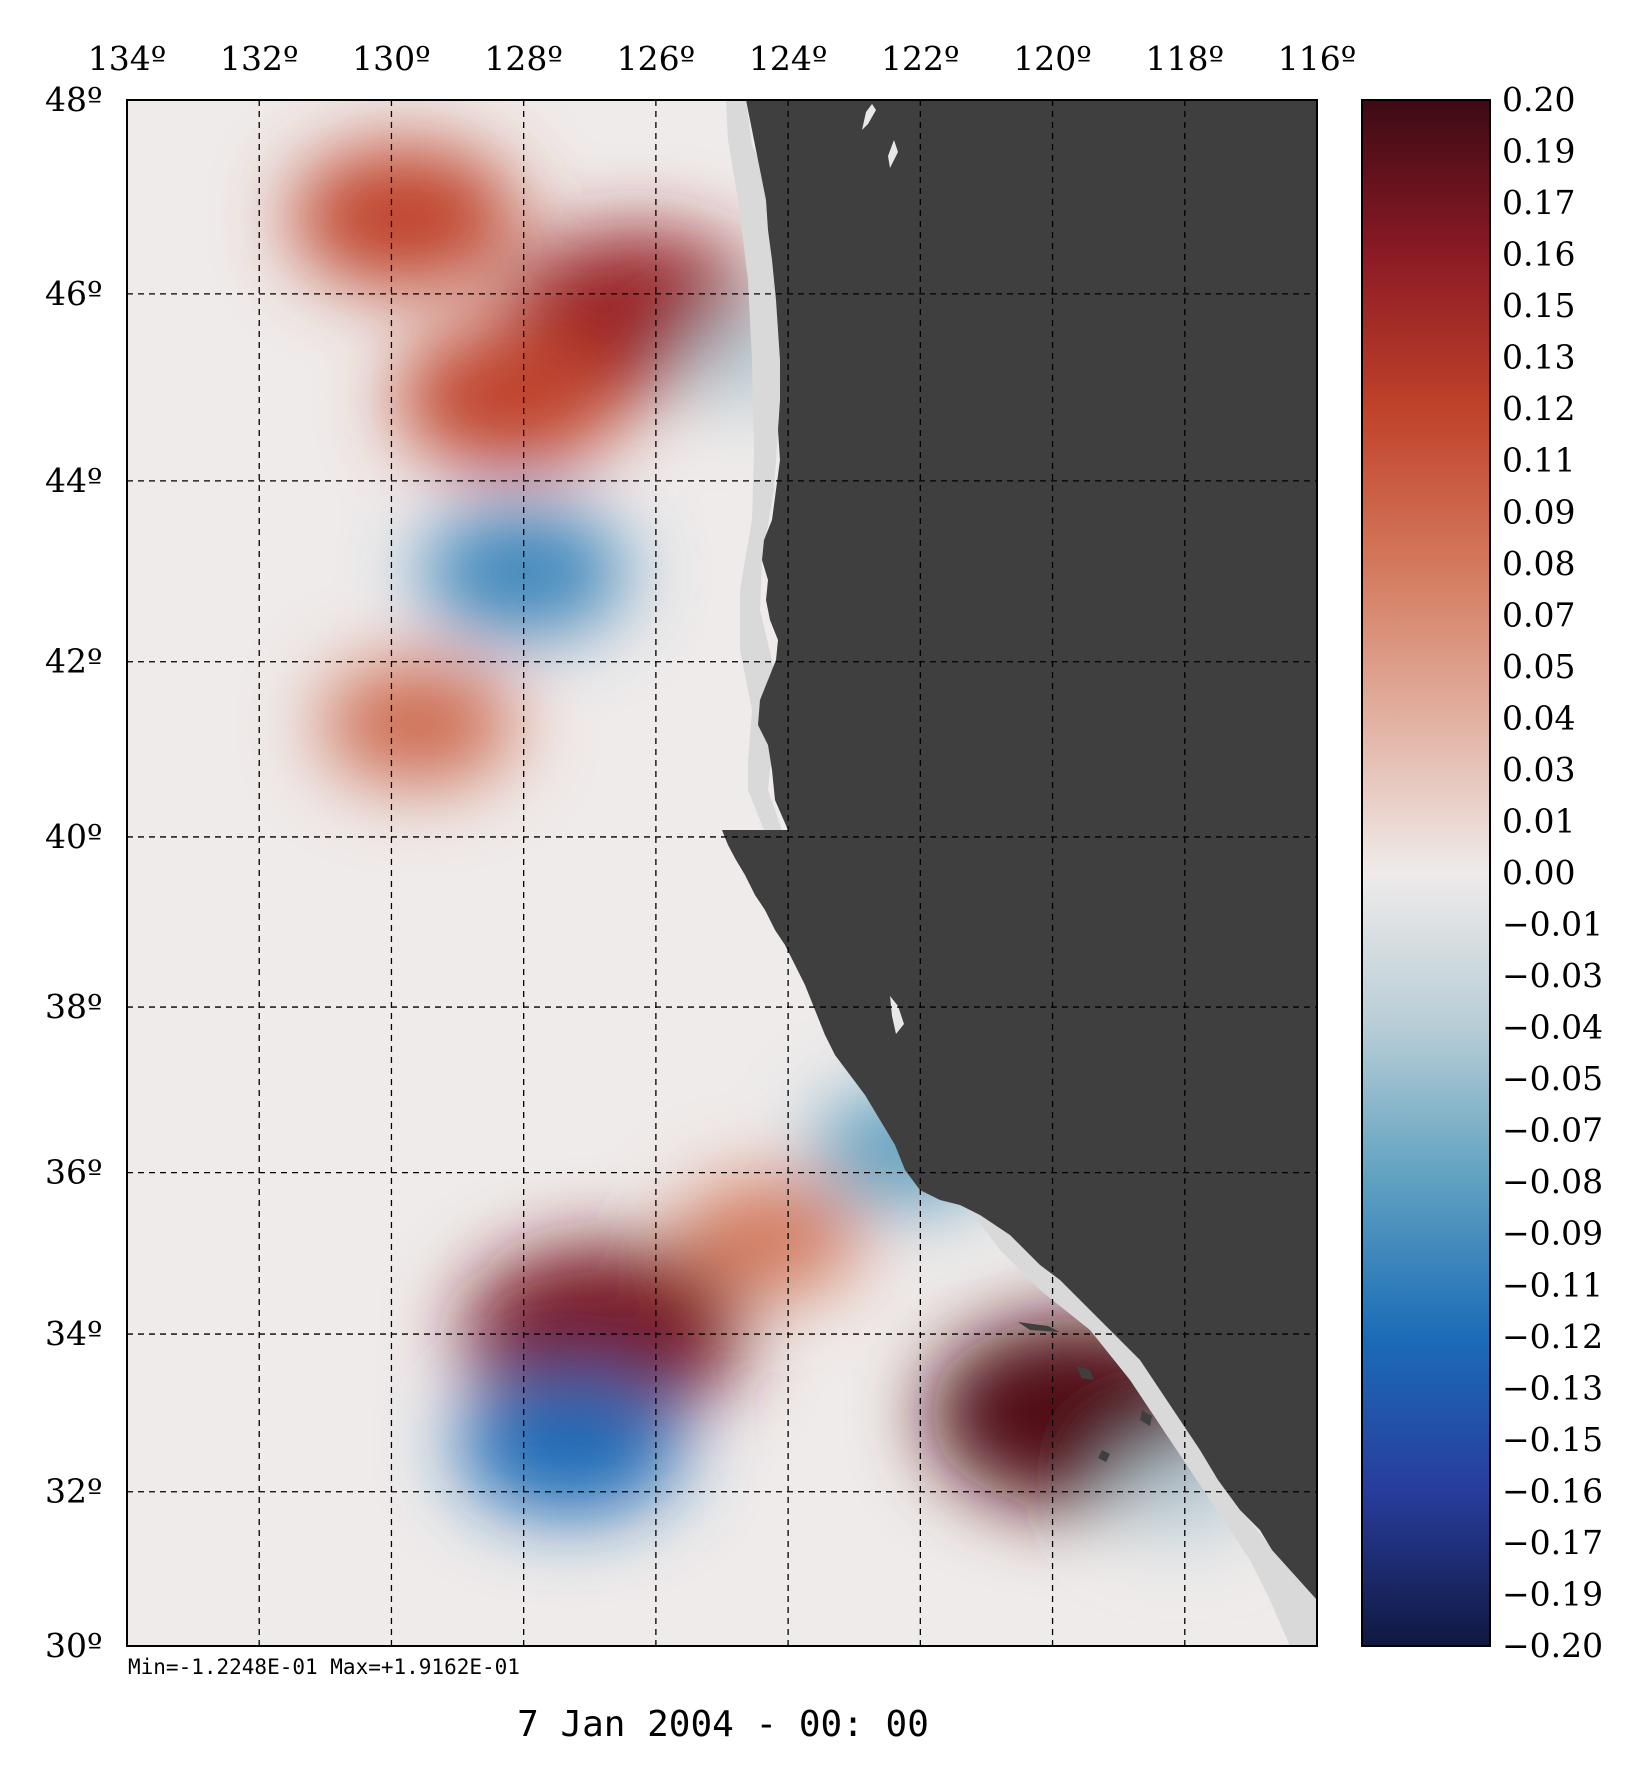 This screenshot has width=1651, height=1768. What do you see at coordinates (1538, 511) in the screenshot?
I see `colorbar-tick-label: 0.09` at bounding box center [1538, 511].